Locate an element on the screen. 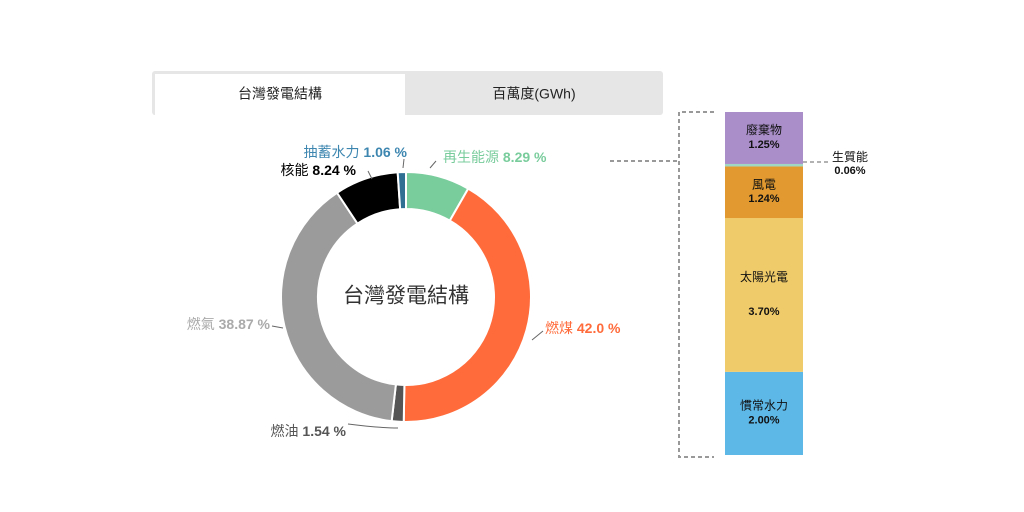 This screenshot has width=1024, height=512. slice-value: 1.06 % is located at coordinates (385, 152).